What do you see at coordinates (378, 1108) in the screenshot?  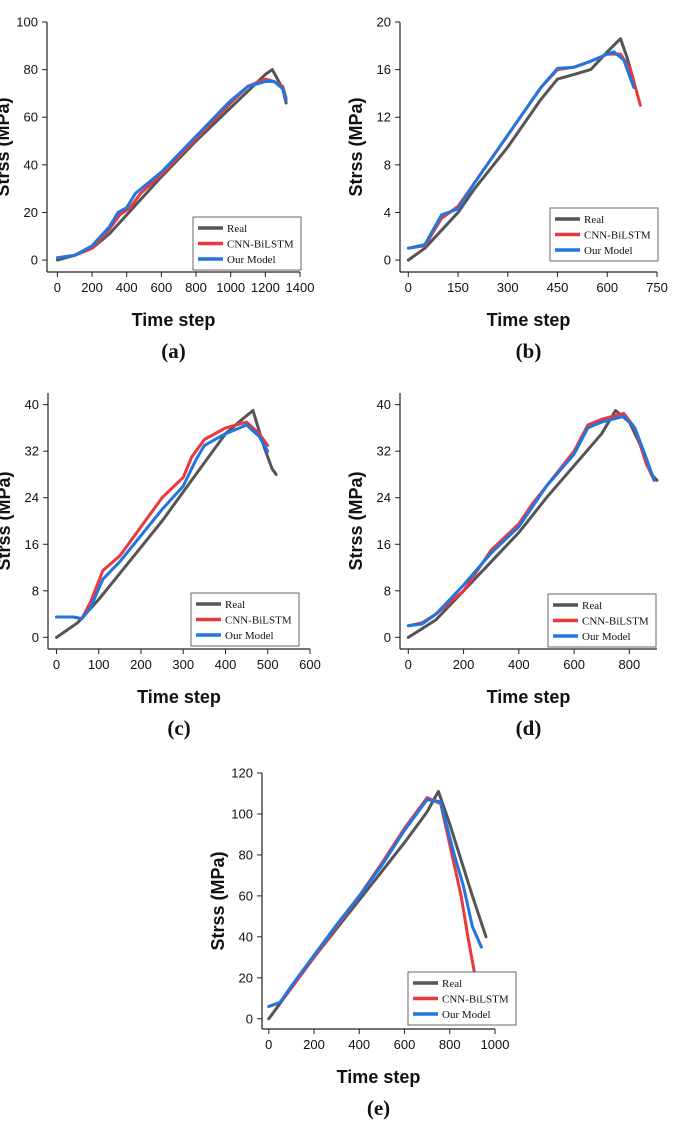 I see `panel-caption: (e)` at bounding box center [378, 1108].